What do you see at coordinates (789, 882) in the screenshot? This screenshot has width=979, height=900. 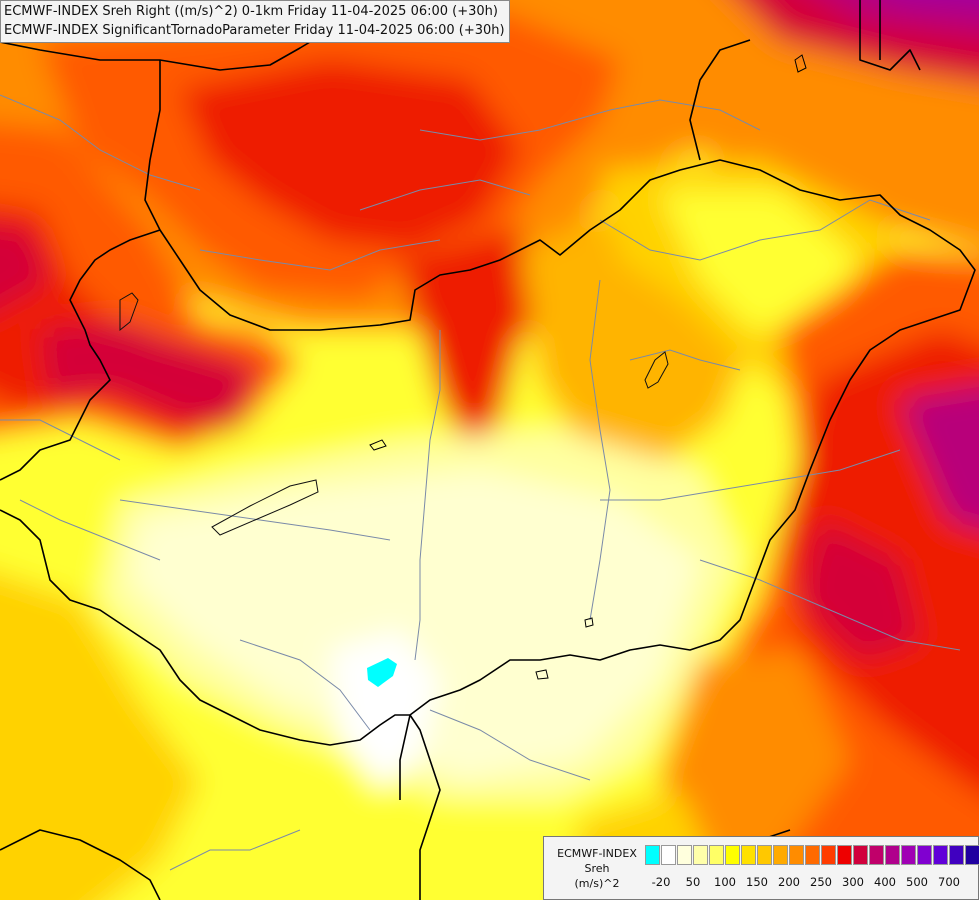 I see `legend-tick-label: 200` at bounding box center [789, 882].